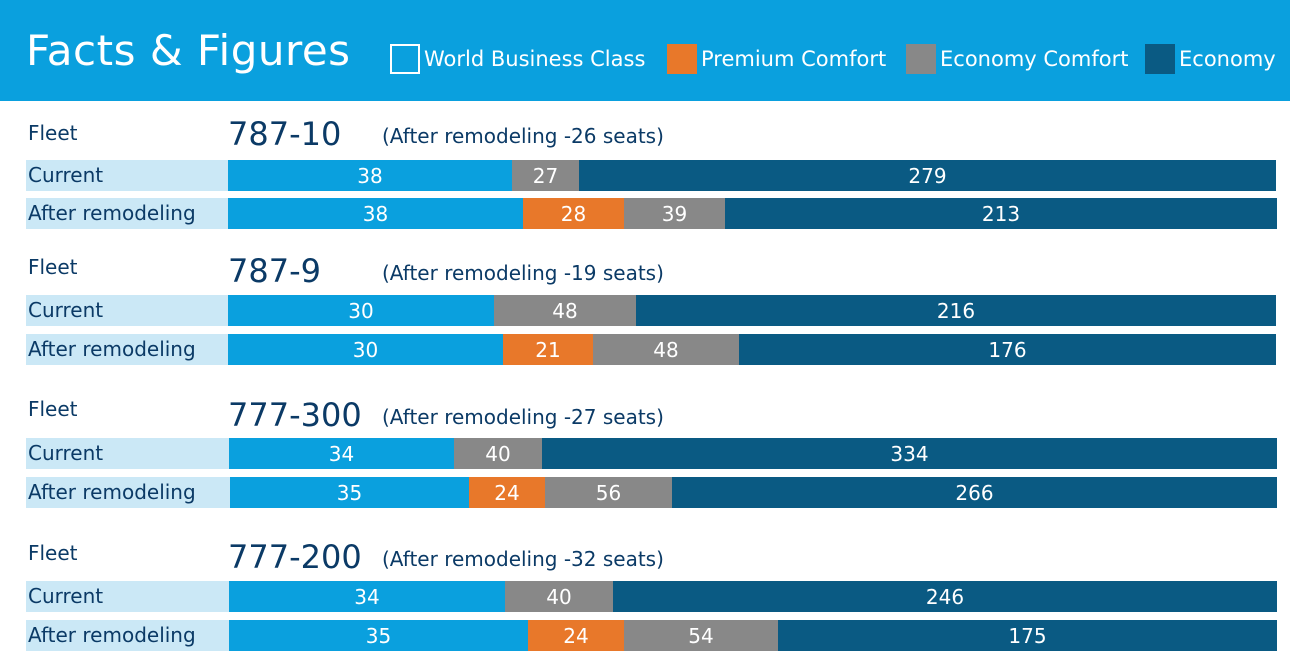 The width and height of the screenshot is (1290, 664). I want to click on stacked-bar: 38 27 279, so click(752, 175).